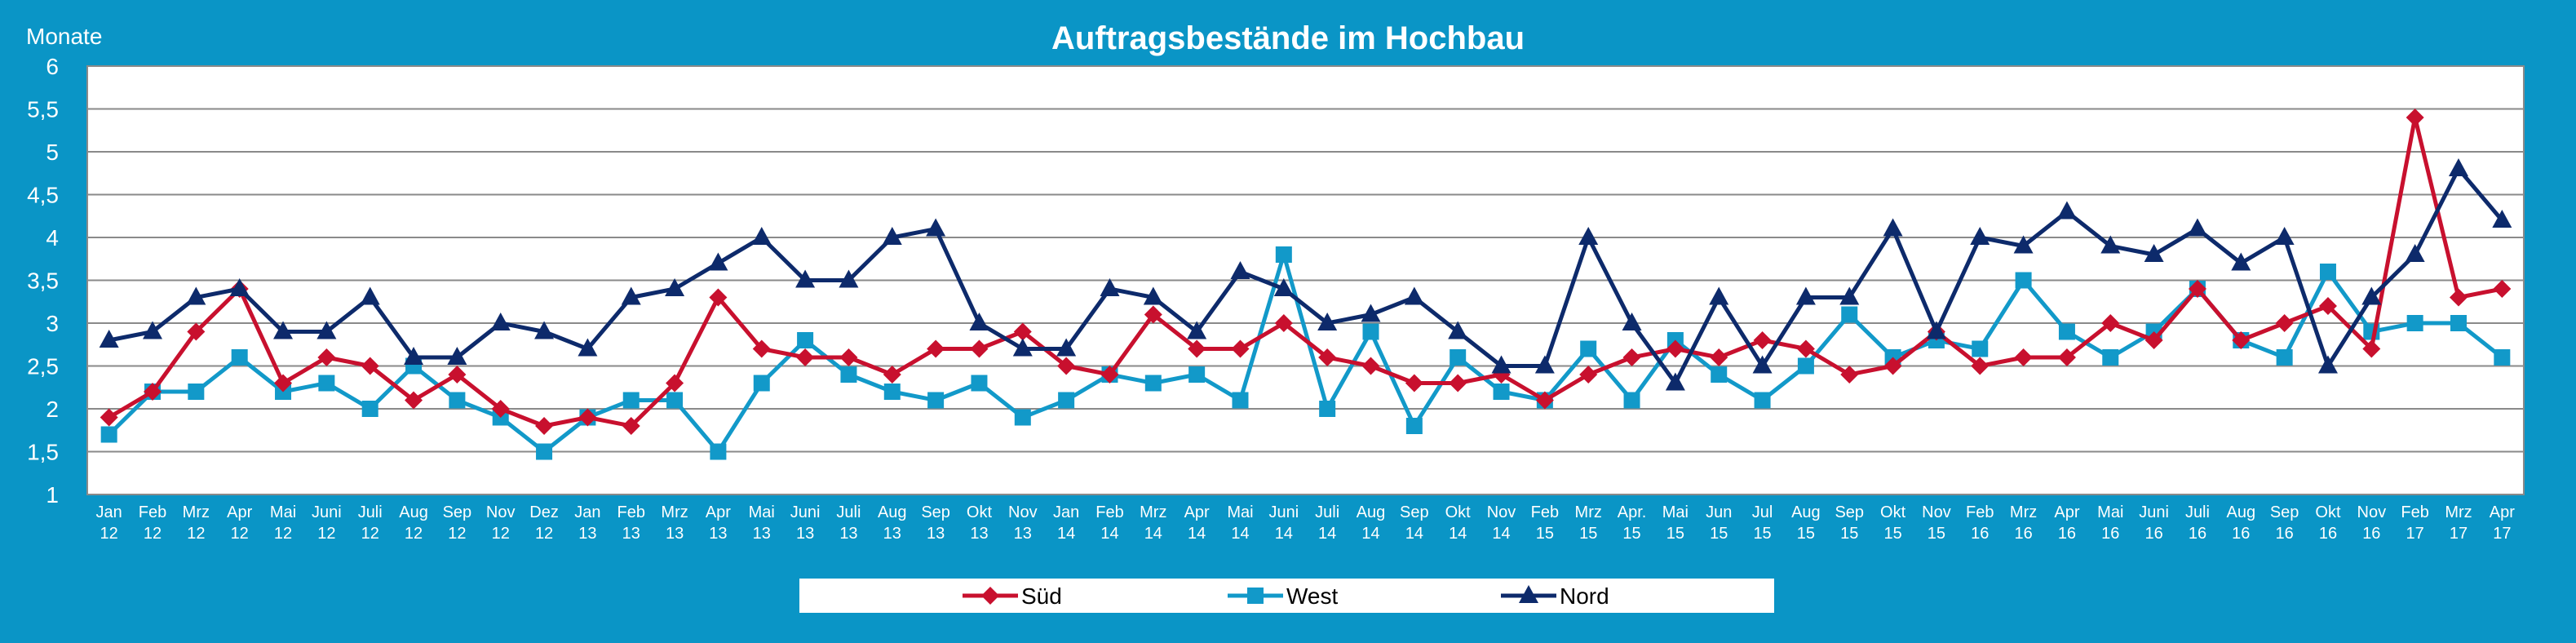 This screenshot has height=643, width=2576. What do you see at coordinates (43, 109) in the screenshot?
I see `y-tick-label: 5,5` at bounding box center [43, 109].